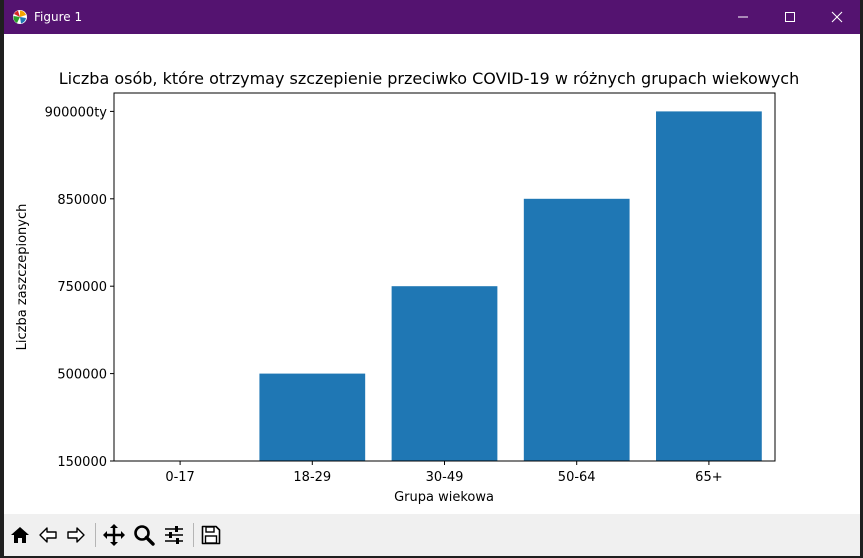  Describe the element at coordinates (708, 477) in the screenshot. I see `x-tick-label: 65+` at that location.